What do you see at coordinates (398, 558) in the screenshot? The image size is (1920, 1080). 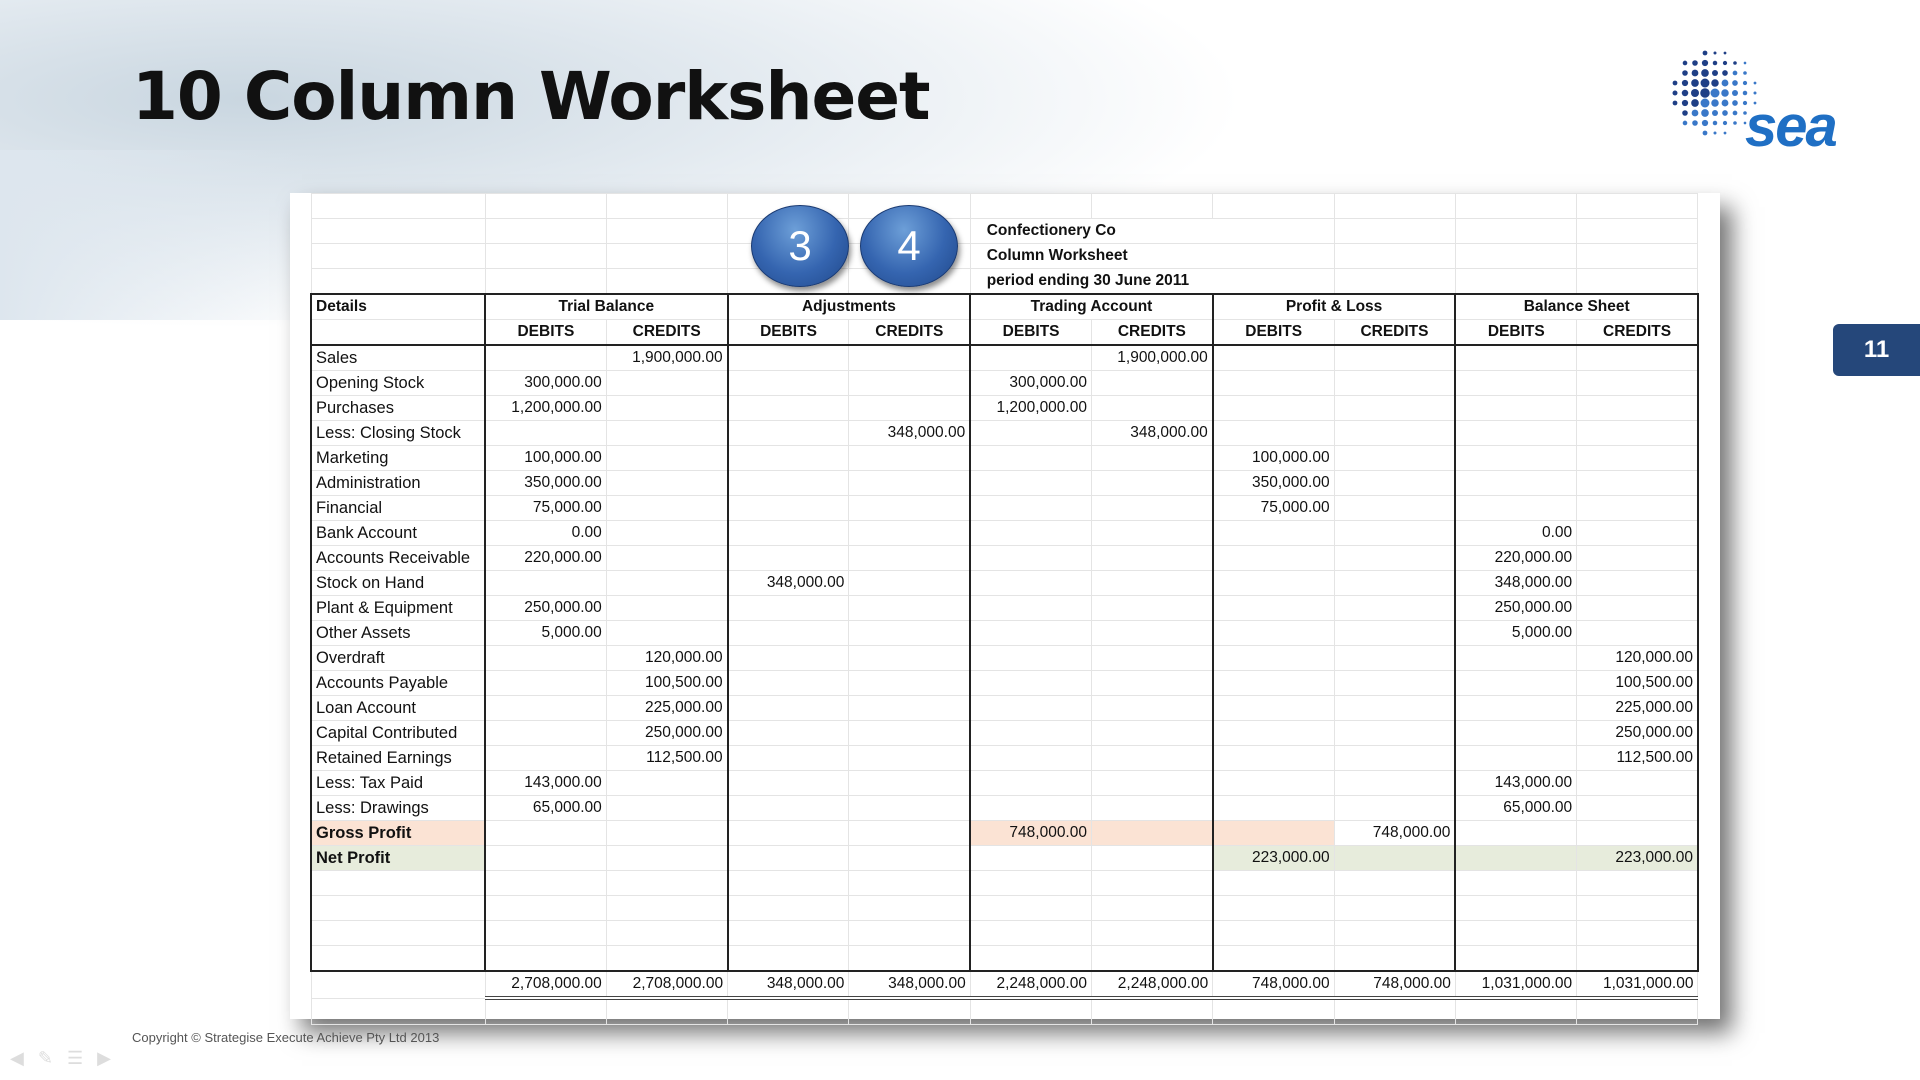 I see `row-label: Accounts Receivable` at bounding box center [398, 558].